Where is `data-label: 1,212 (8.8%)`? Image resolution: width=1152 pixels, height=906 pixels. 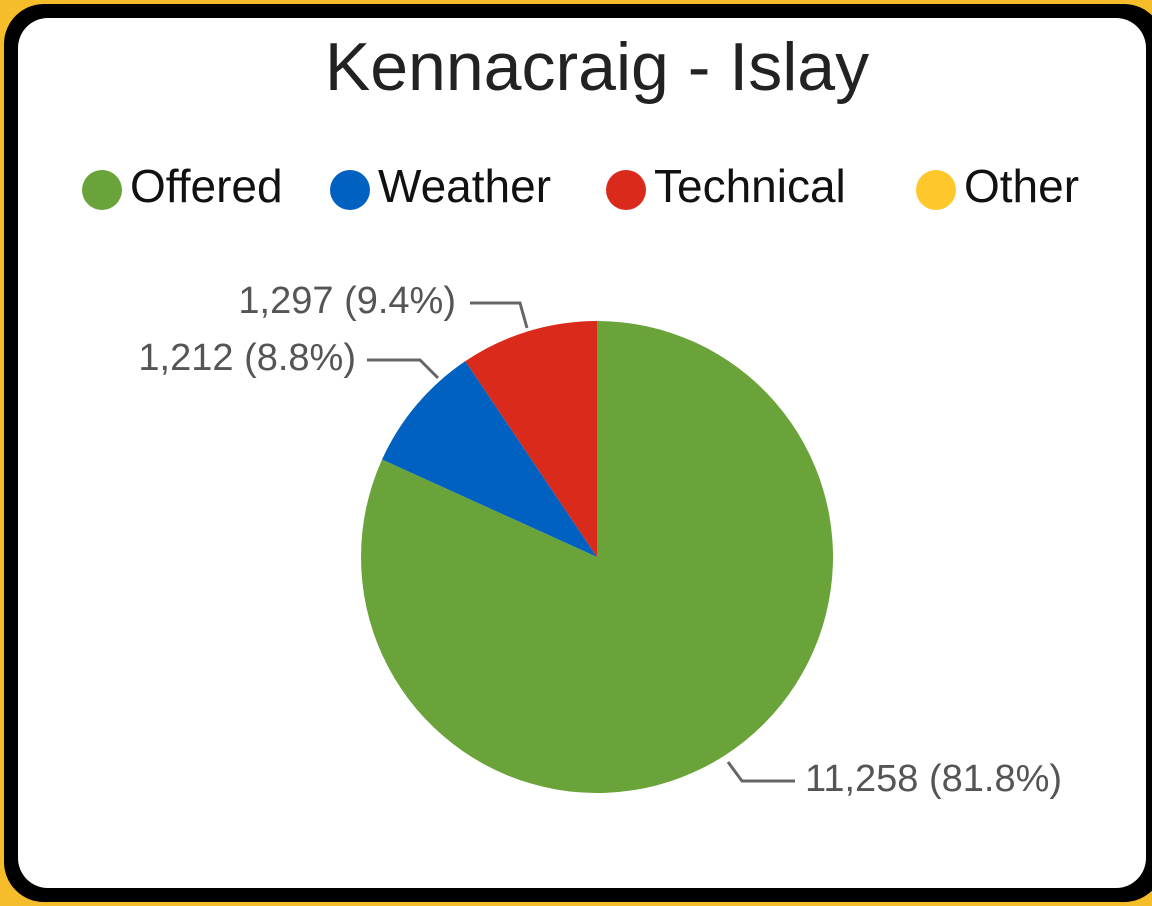
data-label: 1,212 (8.8%) is located at coordinates (247, 358).